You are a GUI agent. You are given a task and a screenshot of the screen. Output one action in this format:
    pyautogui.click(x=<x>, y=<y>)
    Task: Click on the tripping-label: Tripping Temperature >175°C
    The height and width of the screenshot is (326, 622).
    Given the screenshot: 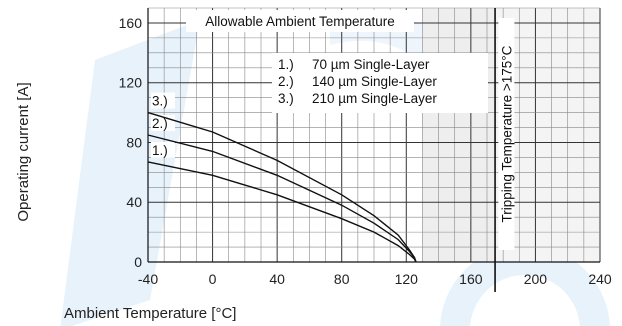 What is the action you would take?
    pyautogui.click(x=506, y=133)
    